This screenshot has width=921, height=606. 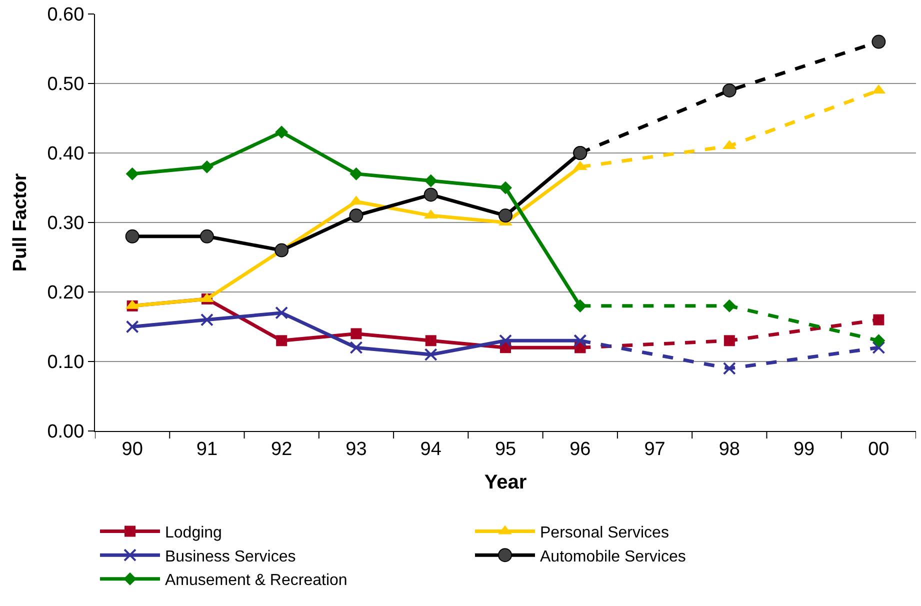 I want to click on x-tick-label: 00, so click(x=879, y=449).